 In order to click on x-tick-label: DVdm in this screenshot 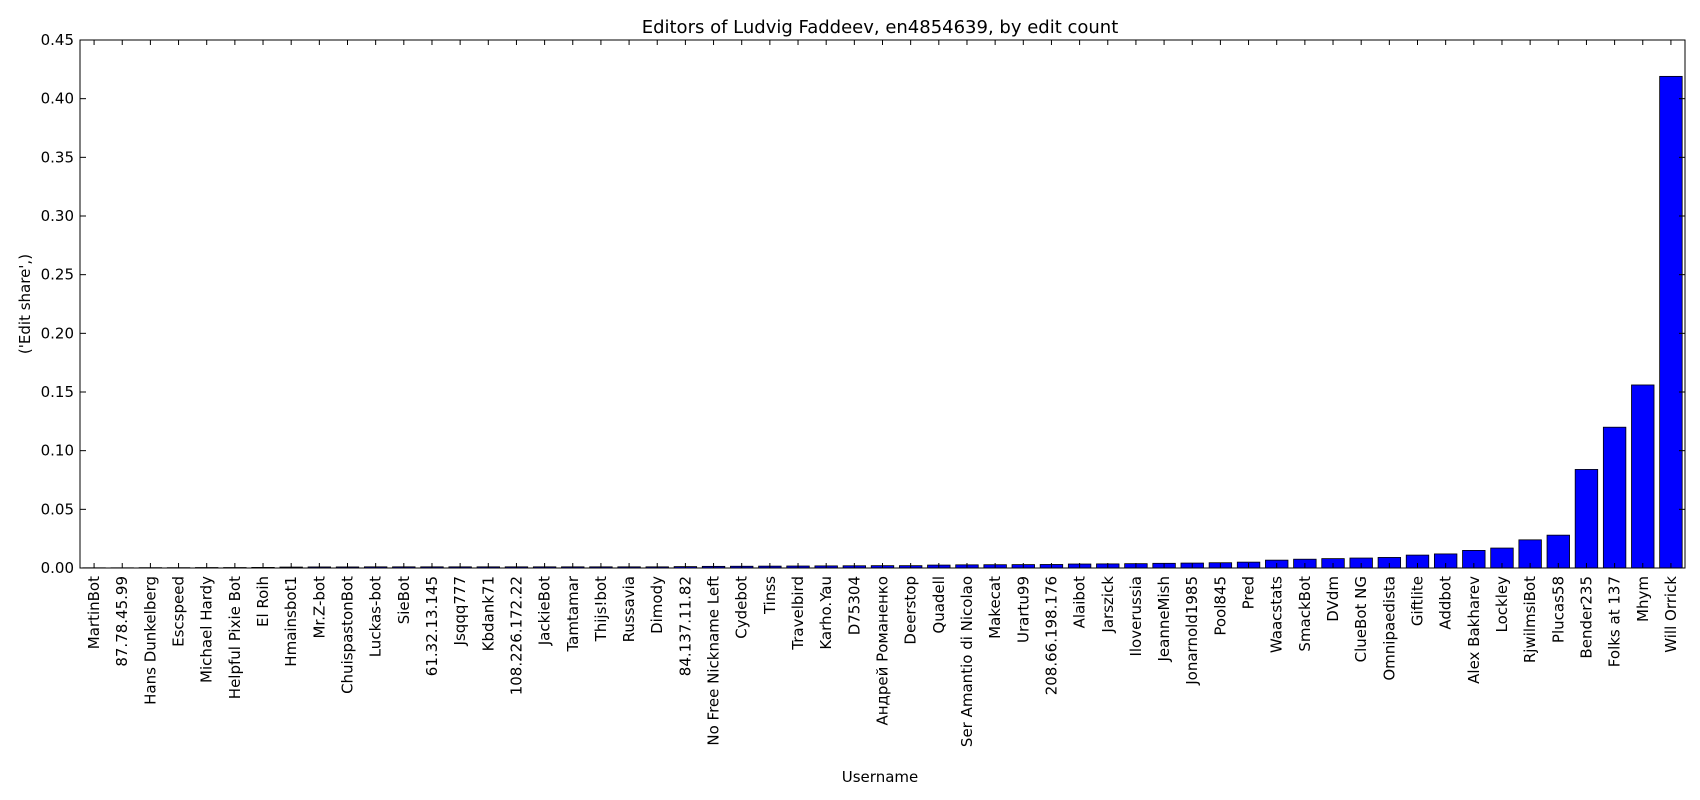, I will do `click(1333, 599)`.